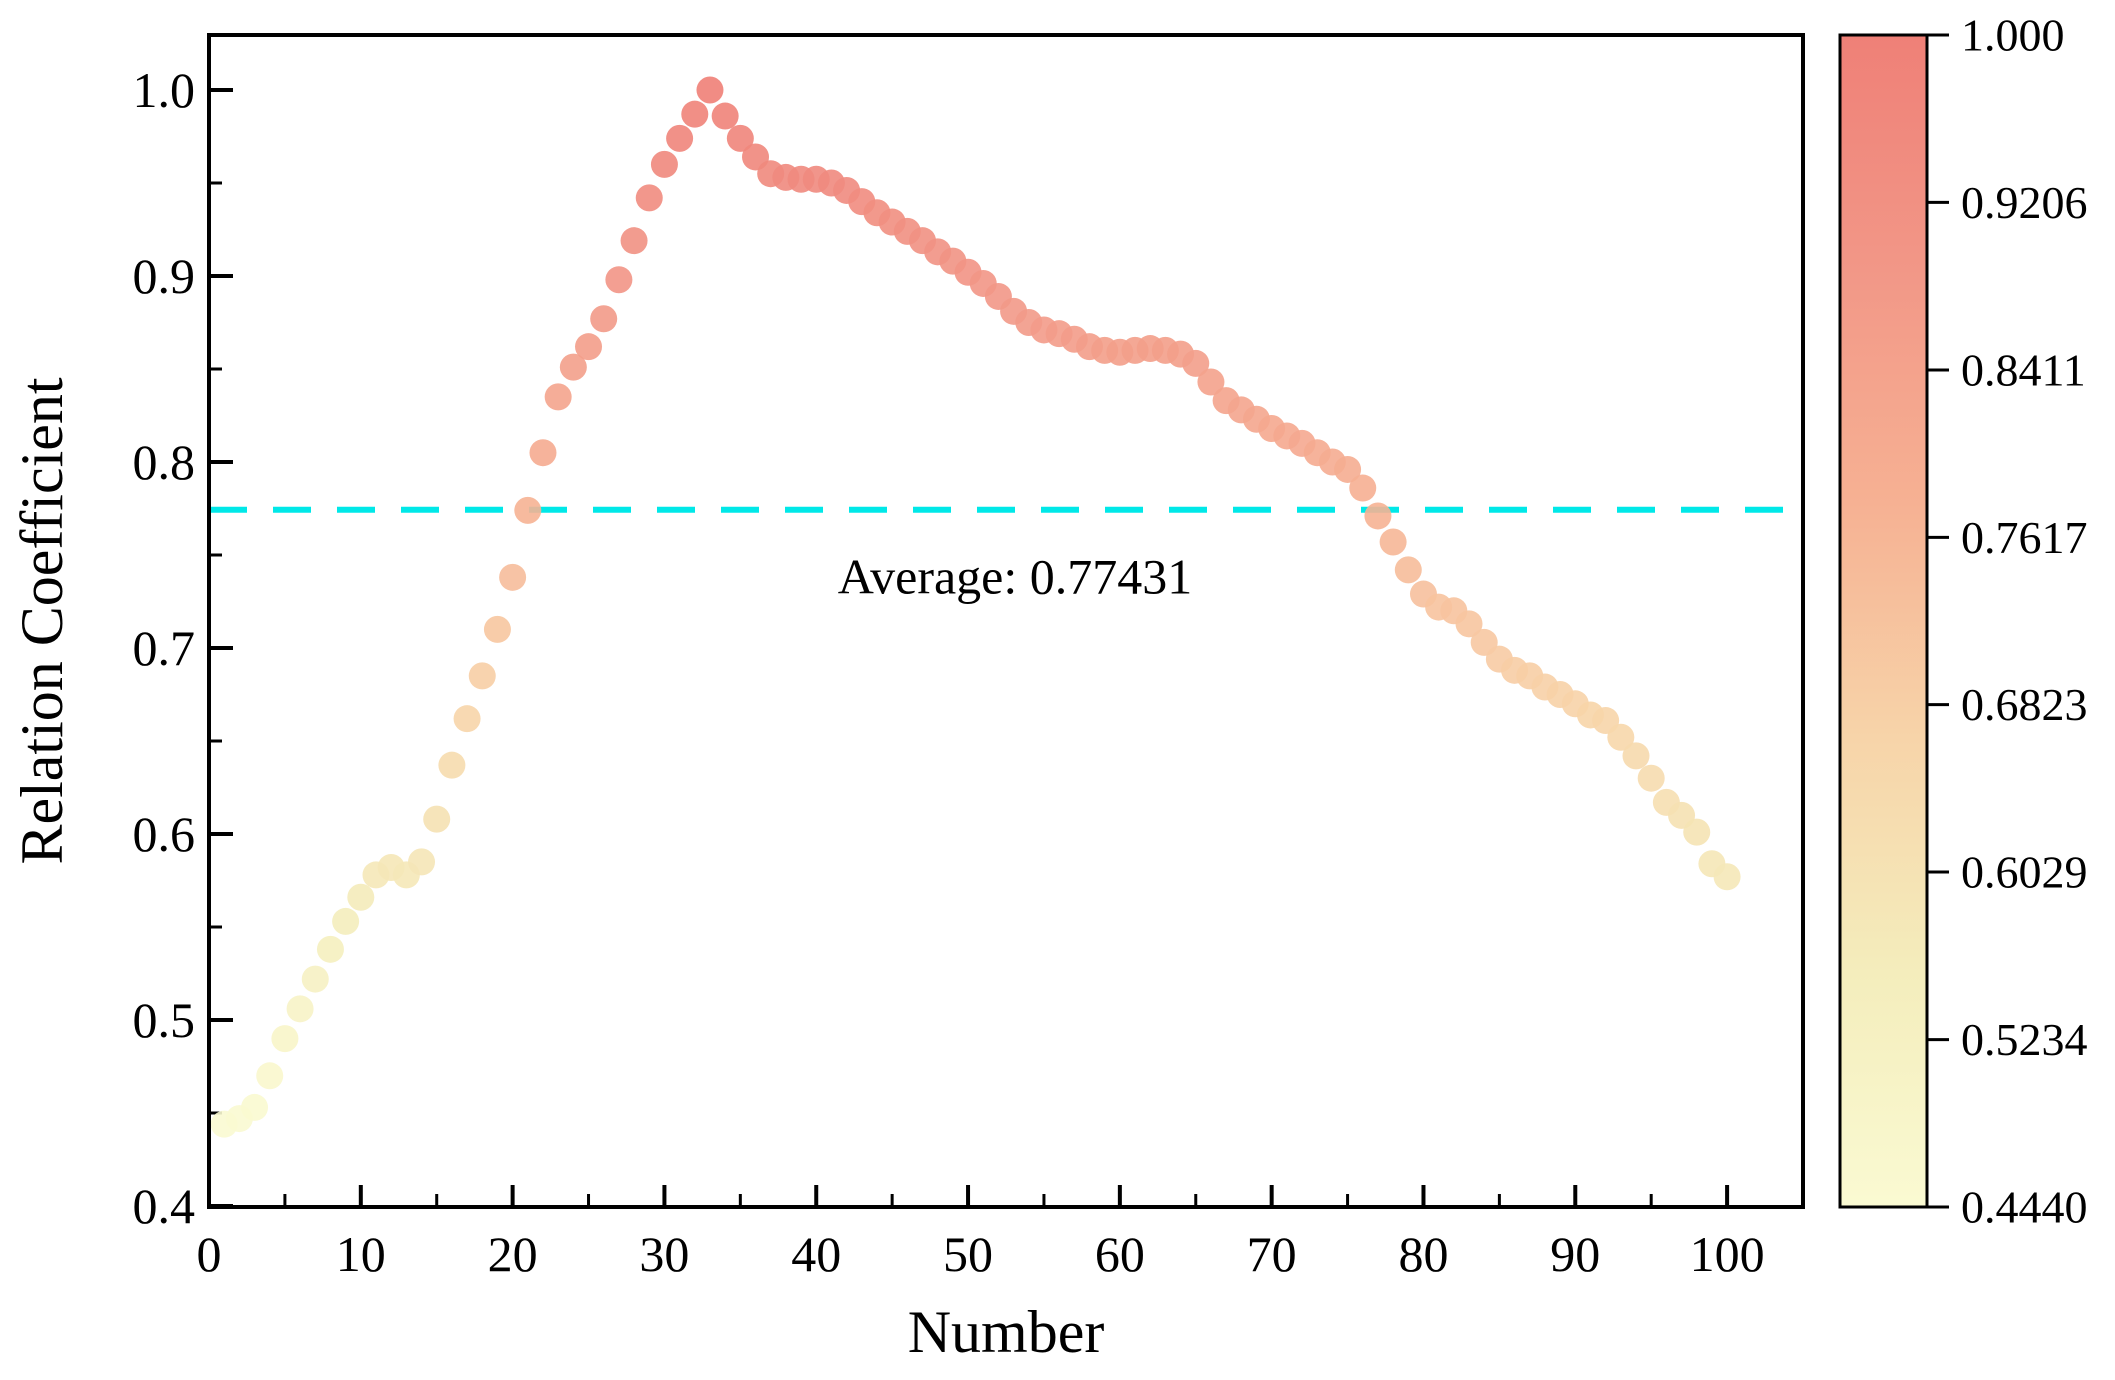 This screenshot has width=2115, height=1380. I want to click on colorbar-tick-label: 0.8411, so click(2023, 369).